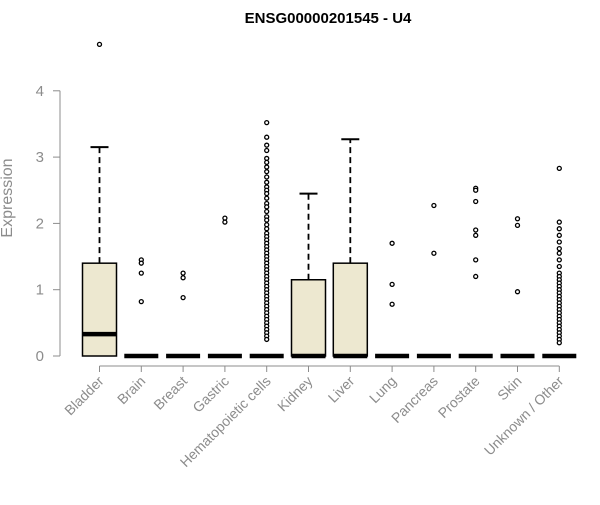 The height and width of the screenshot is (505, 600). Describe the element at coordinates (40, 290) in the screenshot. I see `y-tick-label: 1` at that location.